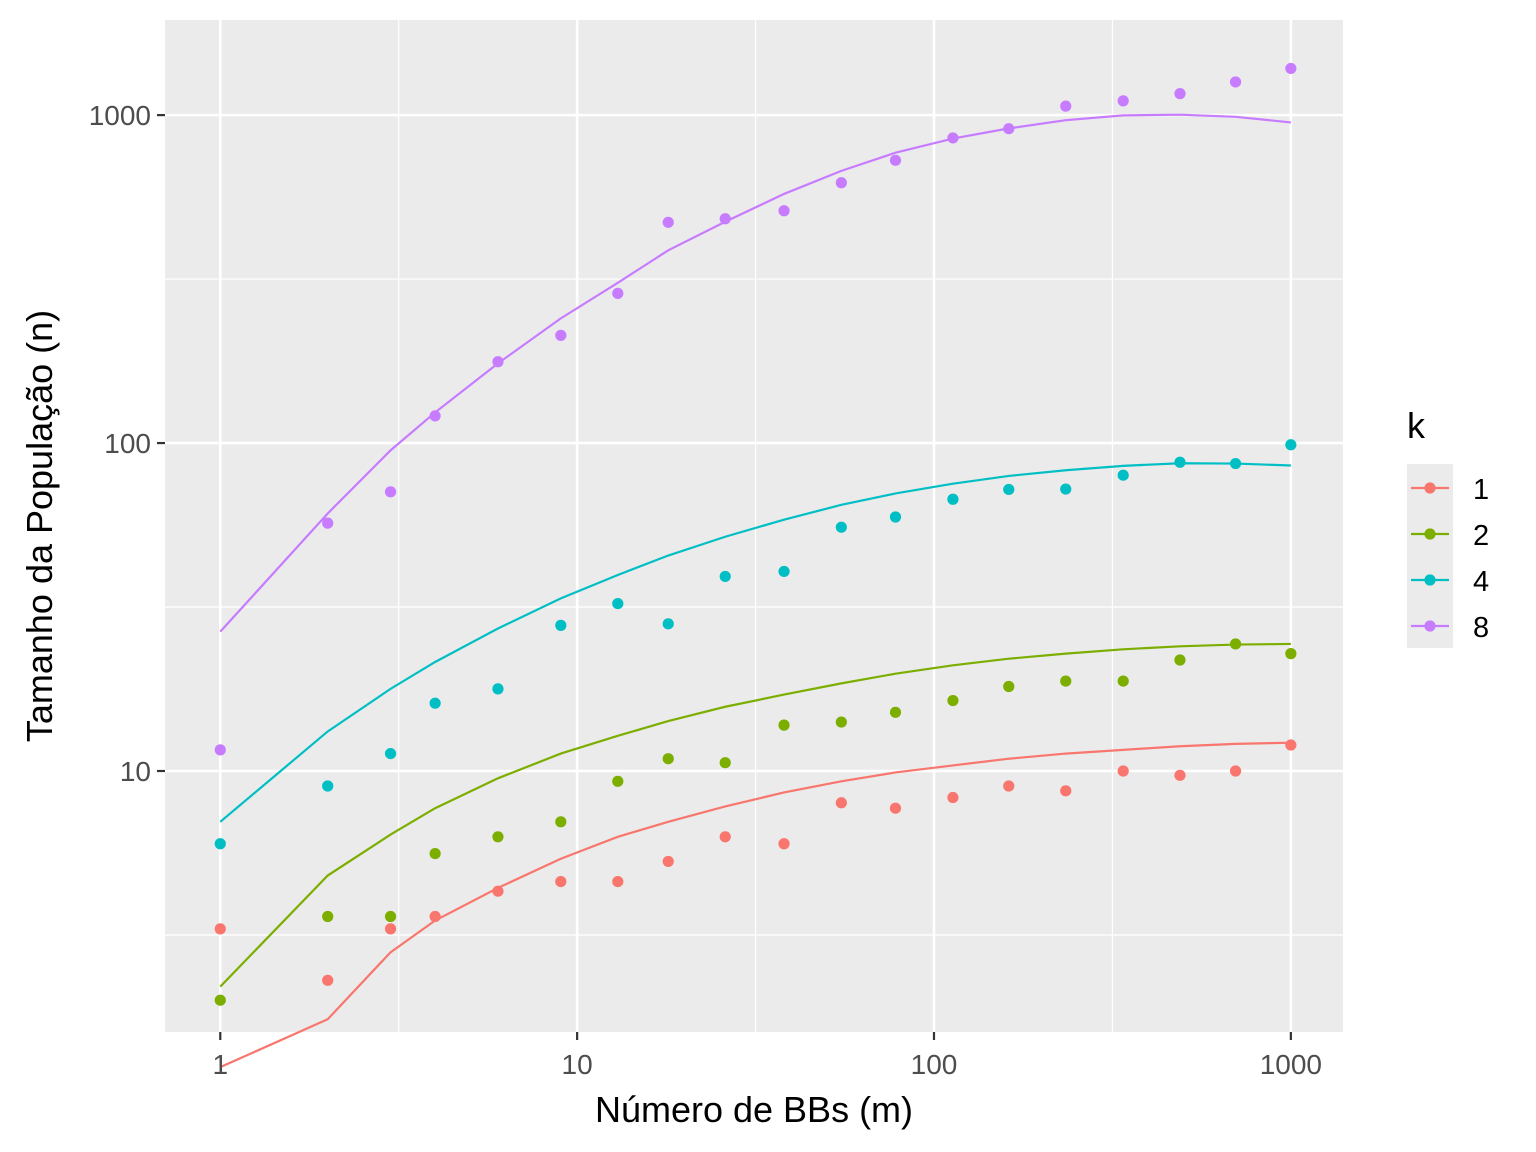 This screenshot has height=1152, width=1536. What do you see at coordinates (39, 526) in the screenshot?
I see `y-axis-title: Tamanho da População (n)` at bounding box center [39, 526].